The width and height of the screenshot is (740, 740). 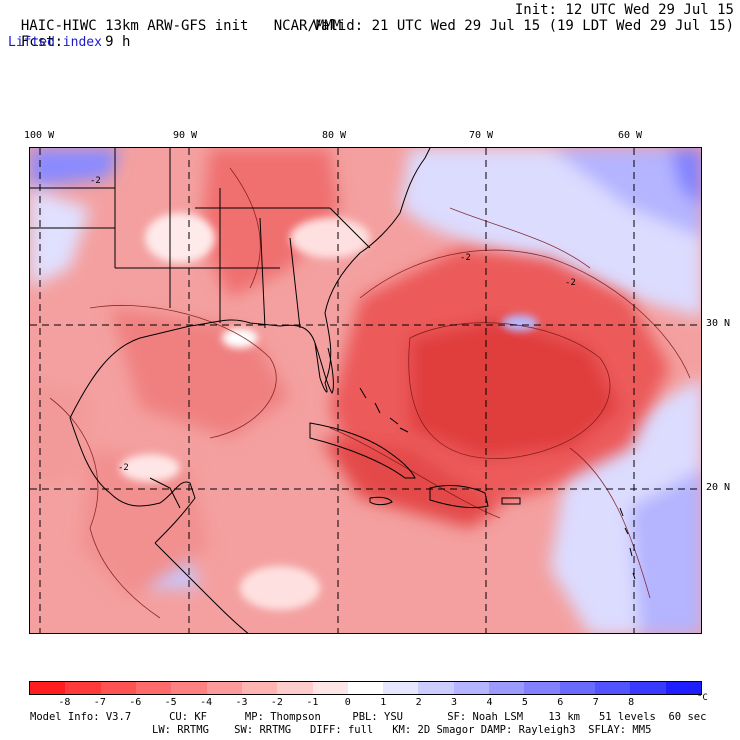 I want to click on colorbar-label-4: -4, so click(x=206, y=702).